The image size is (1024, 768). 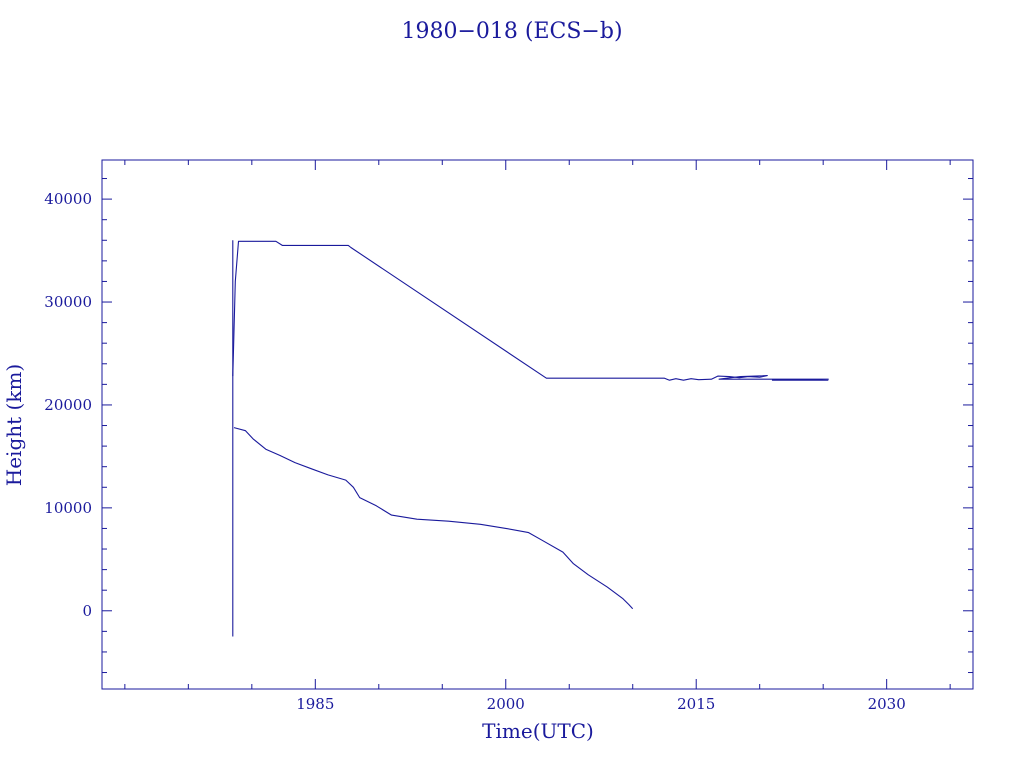 I want to click on y-tick-label: 10000, so click(x=68, y=508).